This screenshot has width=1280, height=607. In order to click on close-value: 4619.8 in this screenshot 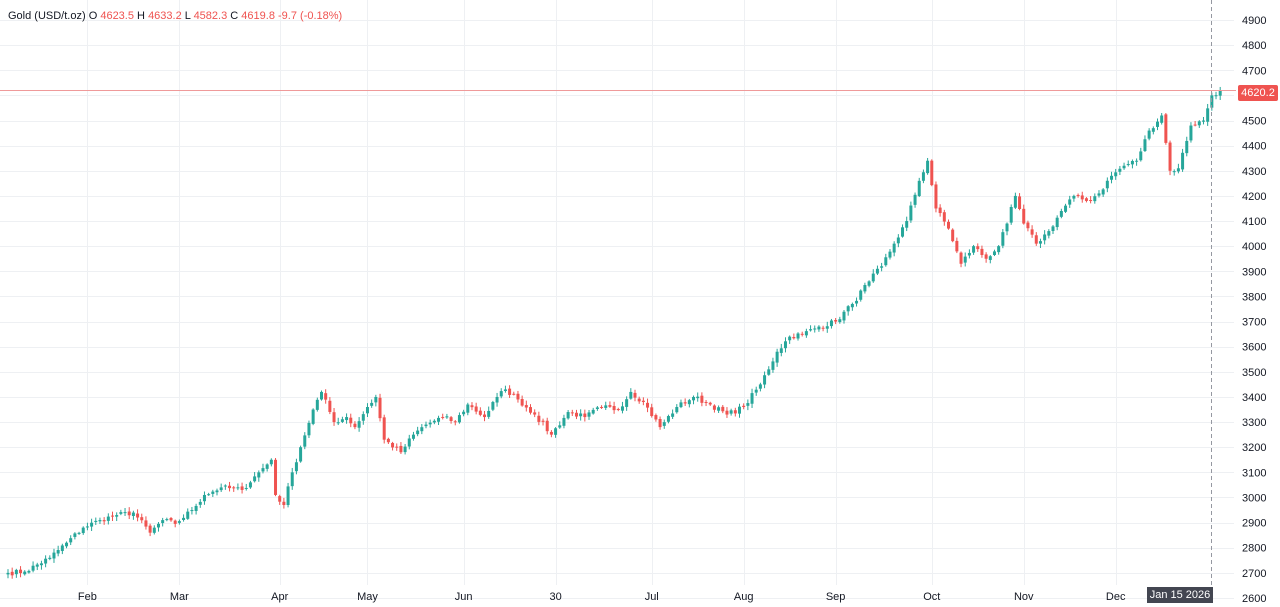, I will do `click(258, 16)`.